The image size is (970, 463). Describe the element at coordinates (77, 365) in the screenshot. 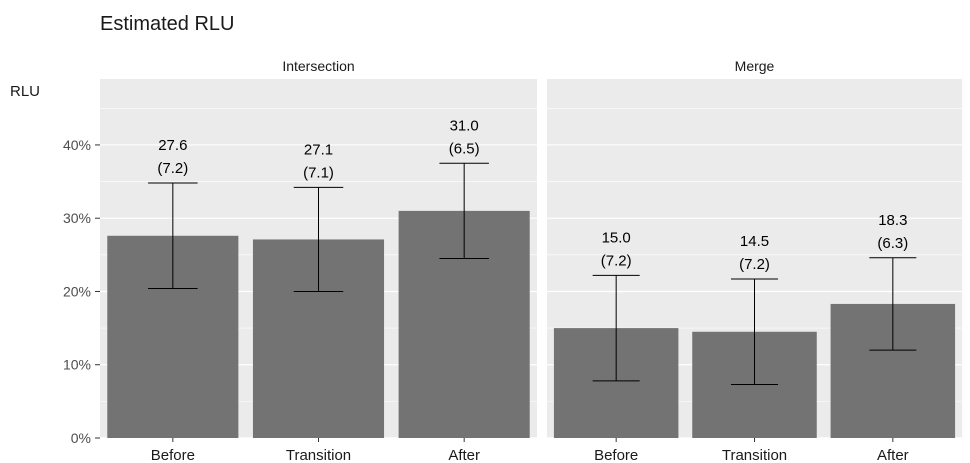

I see `y-tick-label: 10%` at that location.